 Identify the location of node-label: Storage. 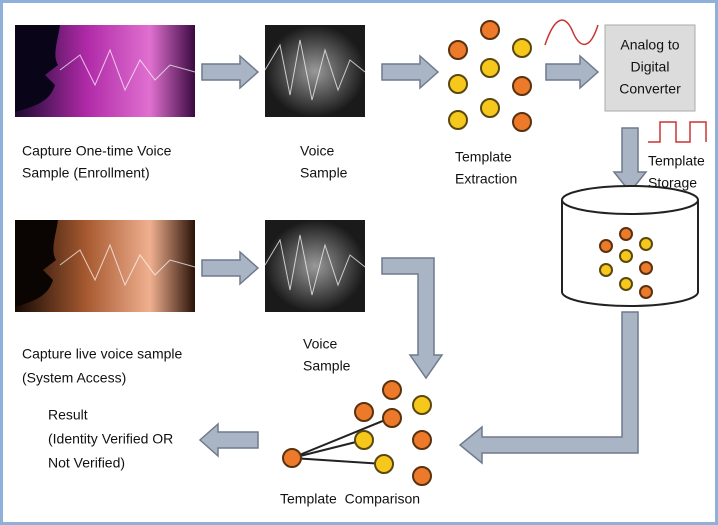
(672, 183).